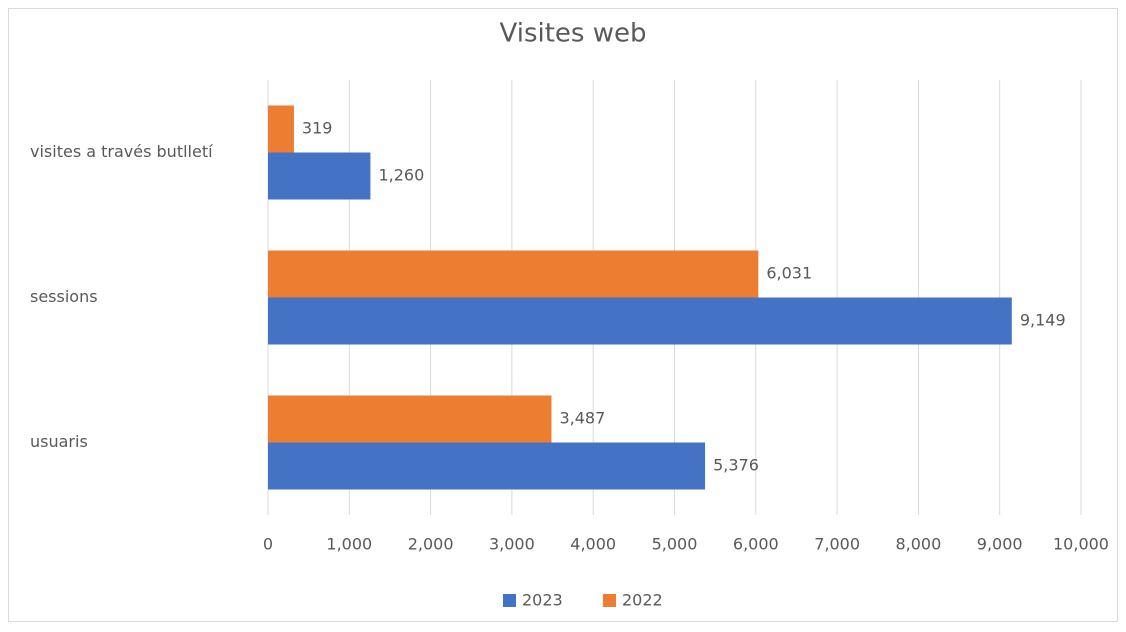  What do you see at coordinates (349, 544) in the screenshot?
I see `x-tick-label: 1,000` at bounding box center [349, 544].